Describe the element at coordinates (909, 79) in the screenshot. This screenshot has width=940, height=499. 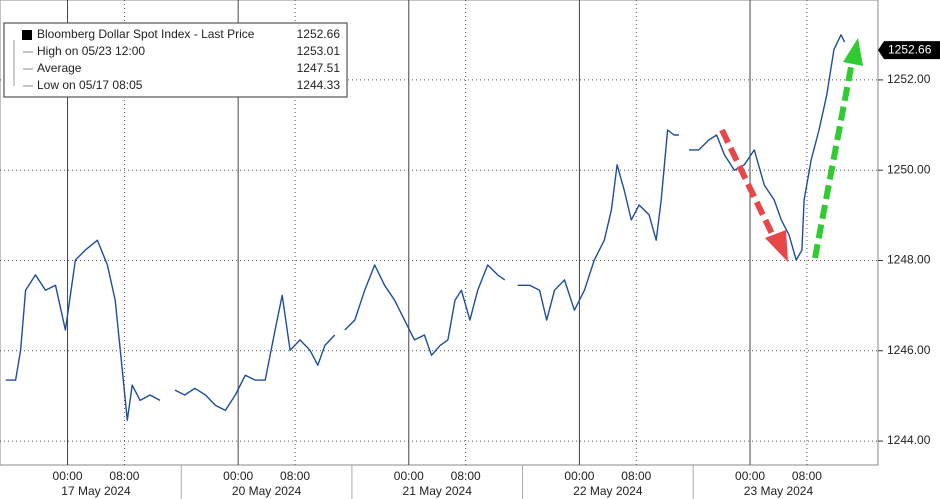
I see `y-tick-label: 1252.00` at that location.